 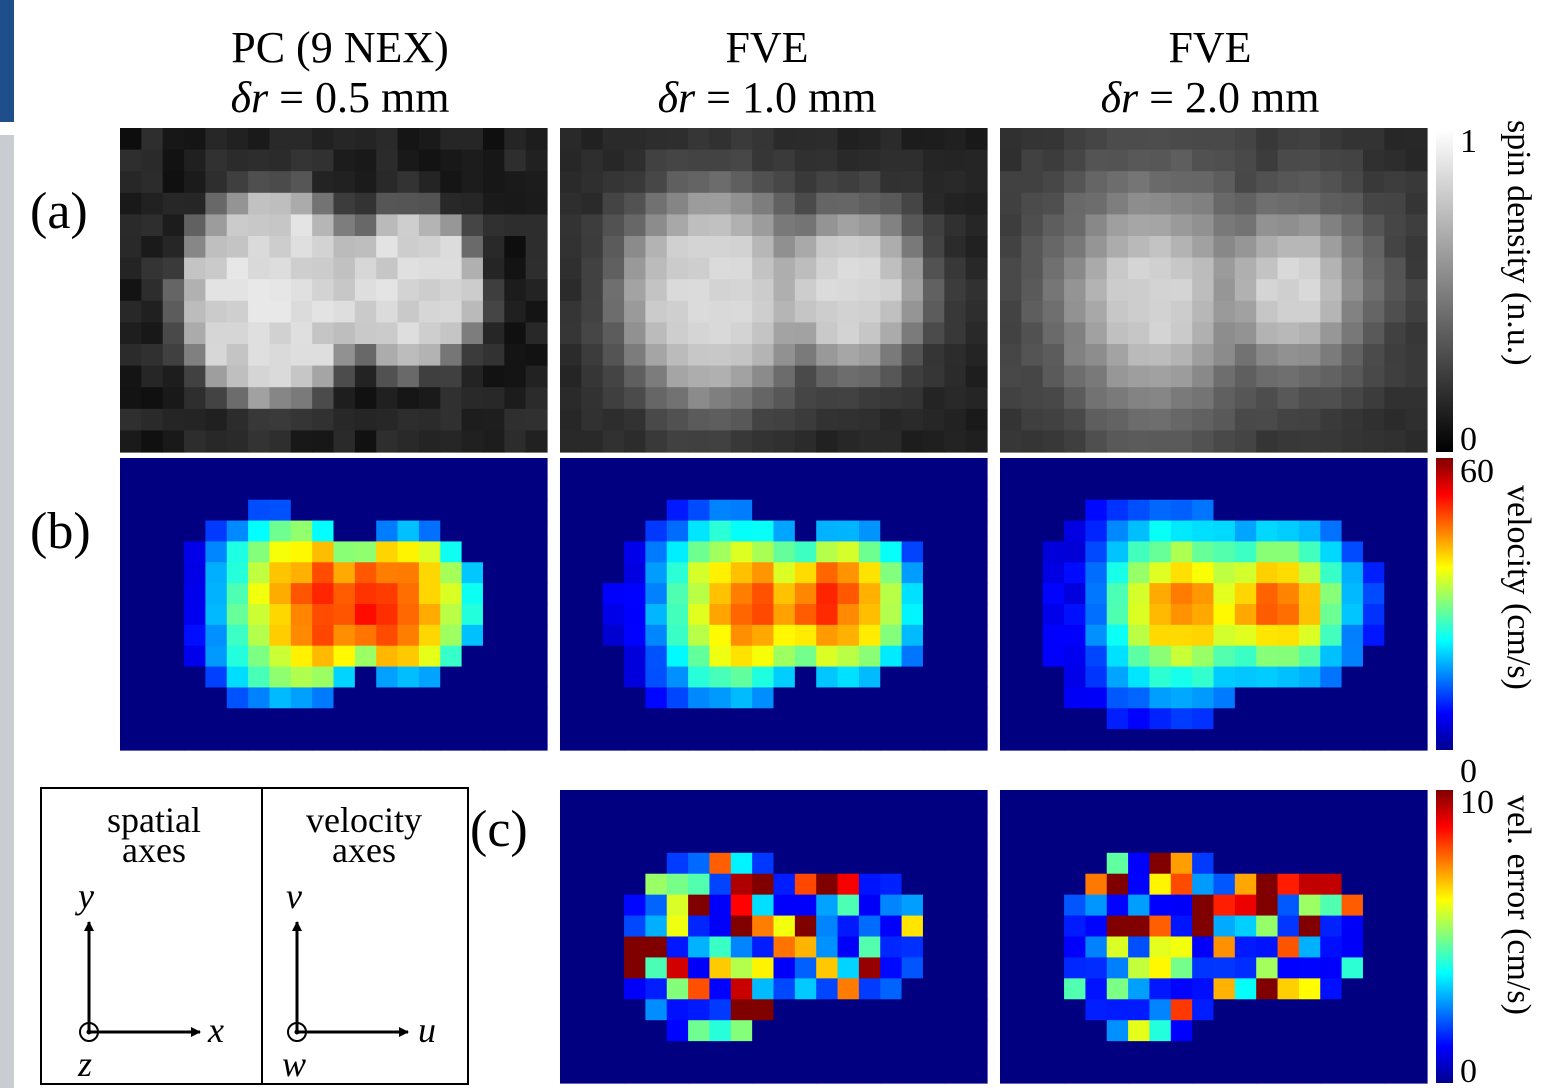 What do you see at coordinates (1210, 97) in the screenshot?
I see `column-subtitle: δr = 2.0 mm` at bounding box center [1210, 97].